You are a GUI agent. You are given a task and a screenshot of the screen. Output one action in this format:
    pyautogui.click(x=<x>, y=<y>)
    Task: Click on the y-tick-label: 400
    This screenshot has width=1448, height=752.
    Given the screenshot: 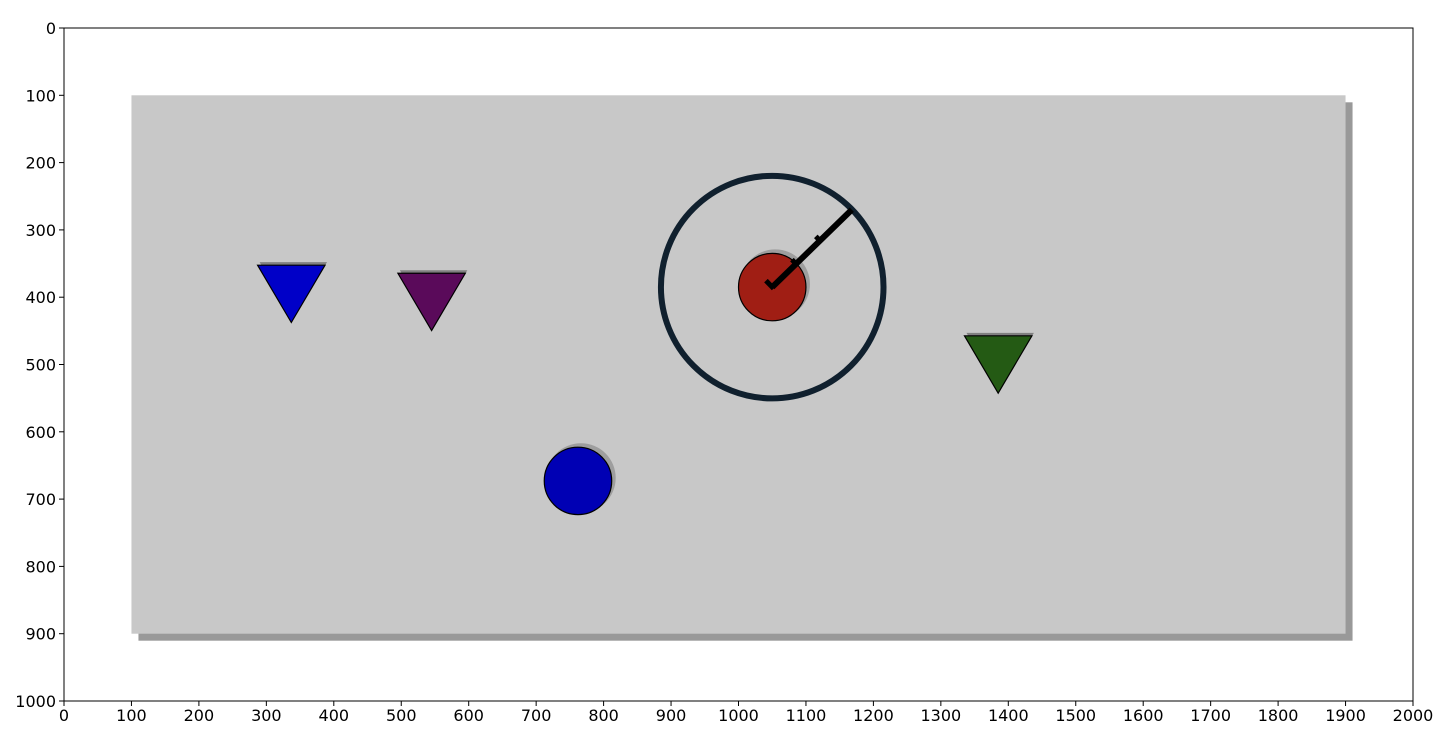 What is the action you would take?
    pyautogui.click(x=40, y=297)
    